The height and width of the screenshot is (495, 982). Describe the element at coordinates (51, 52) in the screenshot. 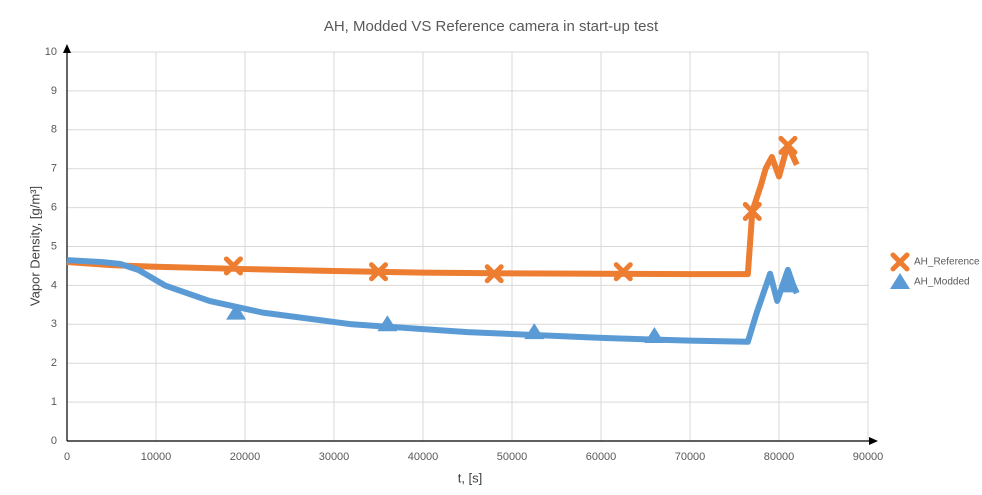

I see `y-tick-label: 10` at that location.